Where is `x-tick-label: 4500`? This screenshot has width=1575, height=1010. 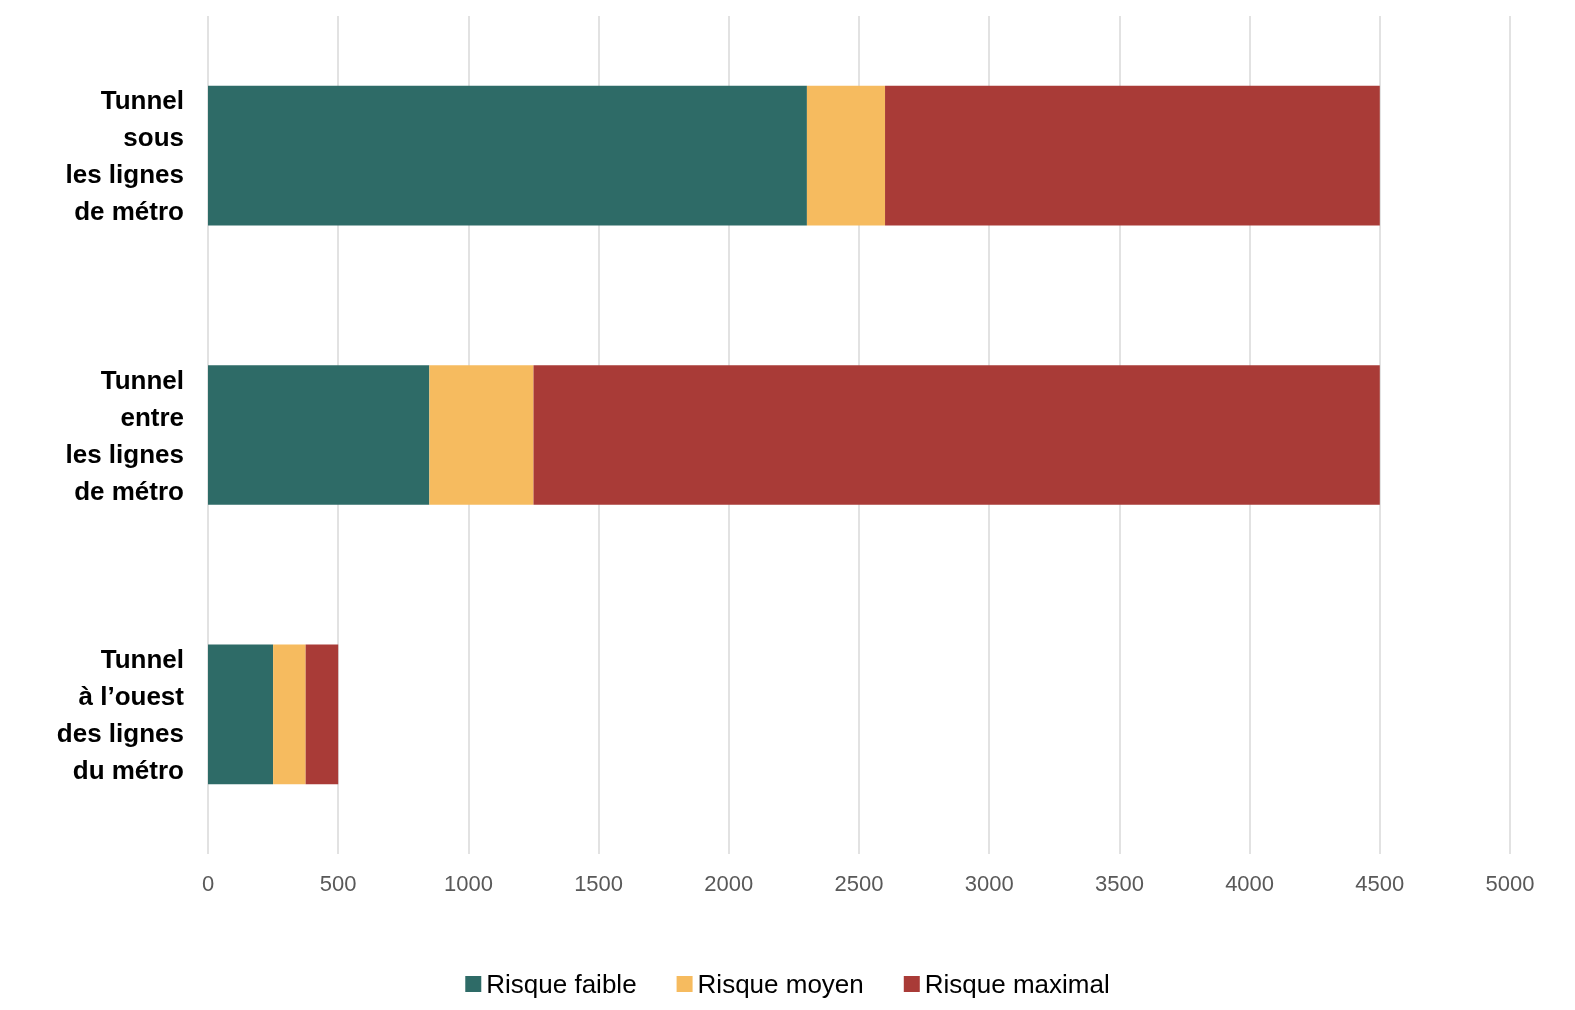 x-tick-label: 4500 is located at coordinates (1380, 883).